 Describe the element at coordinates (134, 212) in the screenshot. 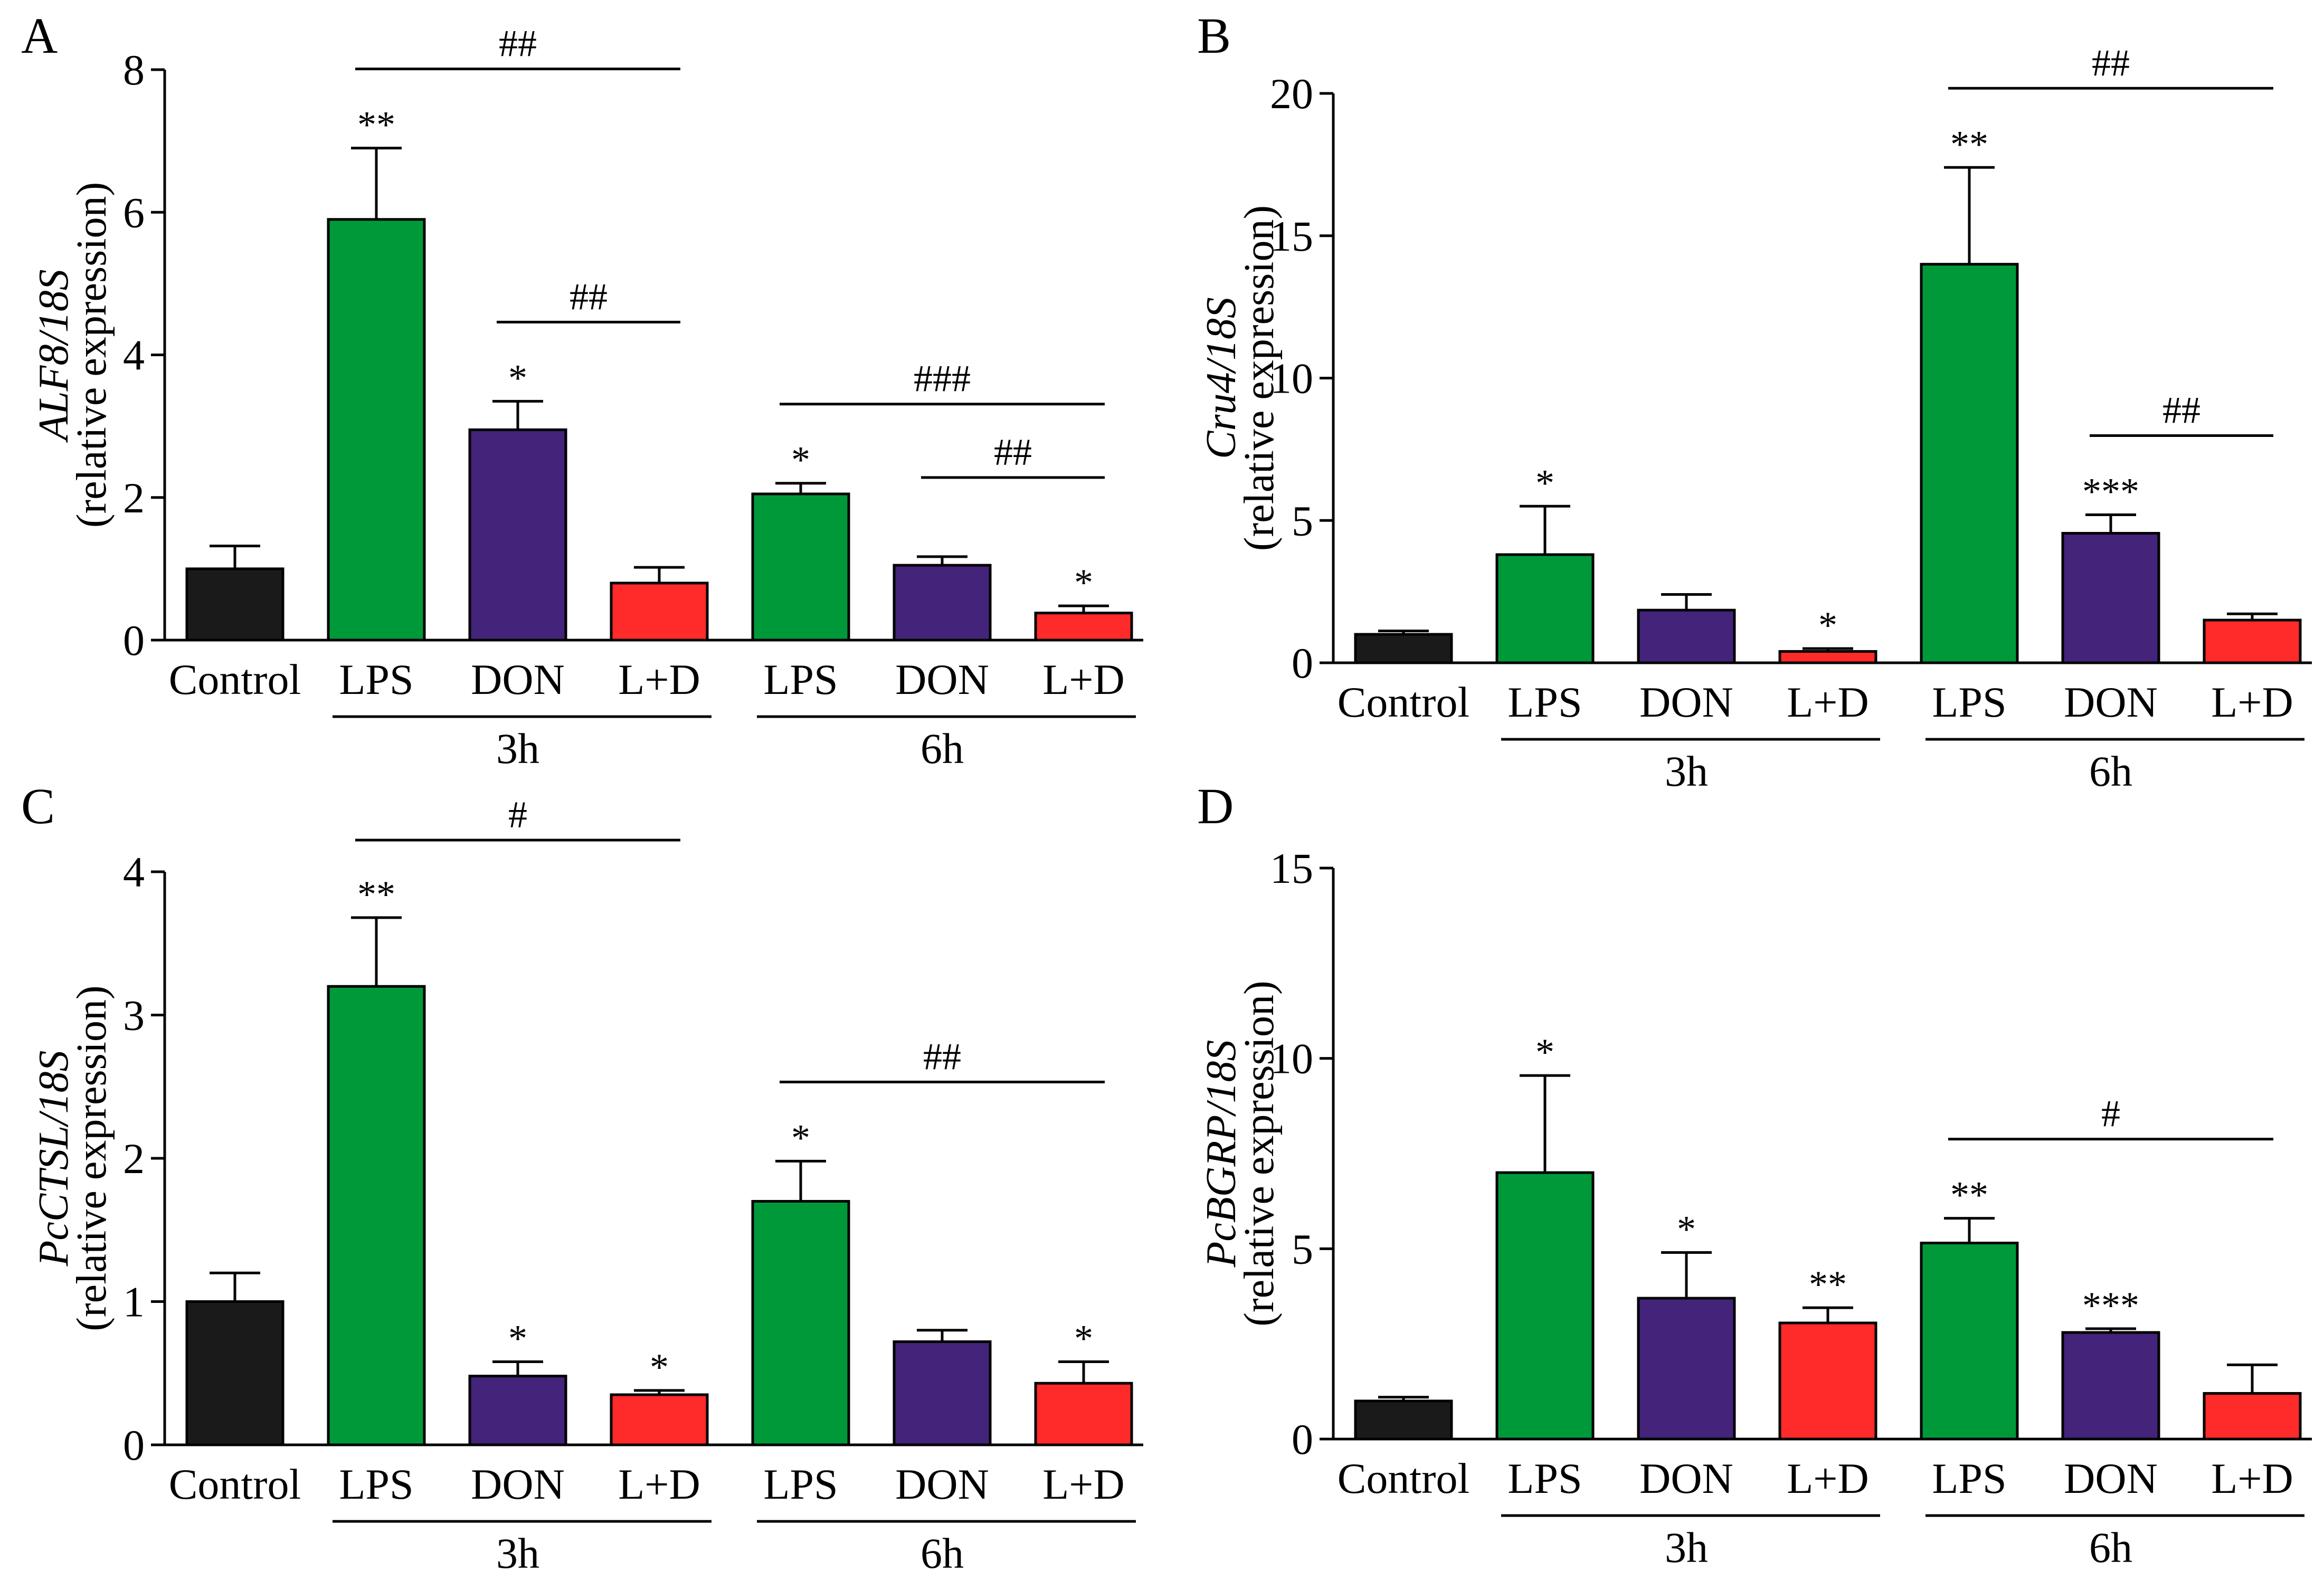

I see `y-tick-label: 6` at that location.